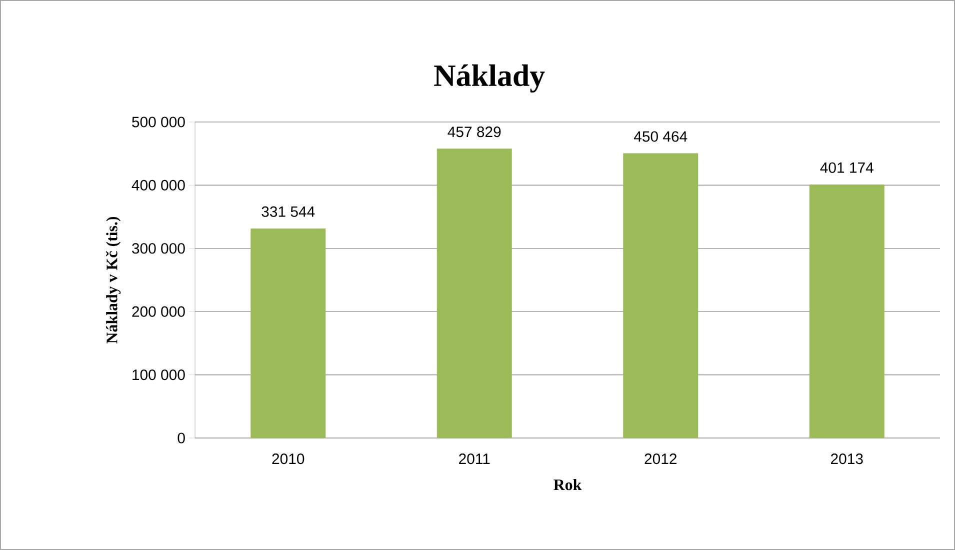 Image resolution: width=955 pixels, height=550 pixels. I want to click on y-axis-title: Náklady v Kč (tis.), so click(113, 280).